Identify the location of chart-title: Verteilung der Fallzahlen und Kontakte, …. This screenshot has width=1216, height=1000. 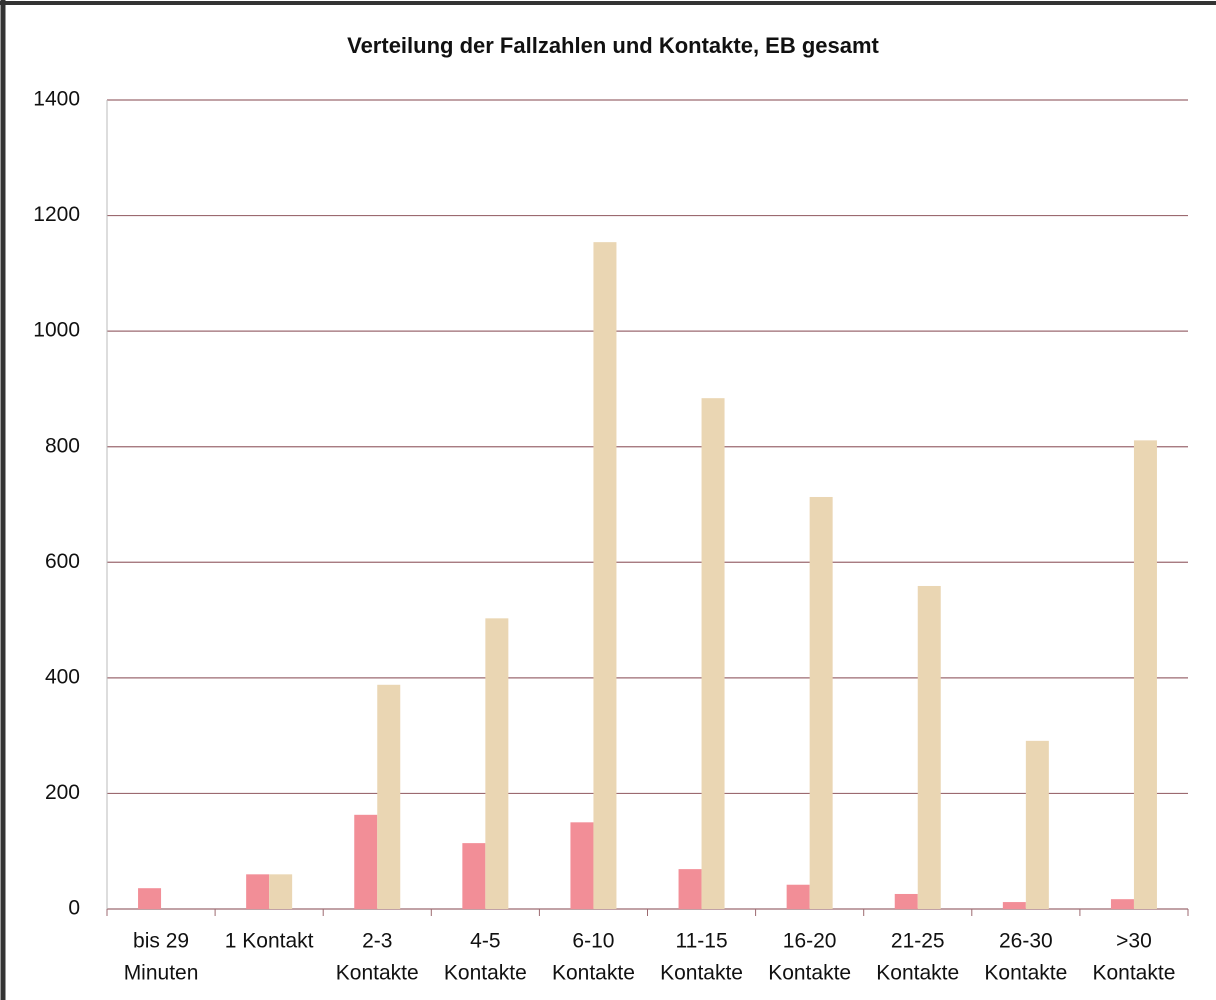
(613, 45).